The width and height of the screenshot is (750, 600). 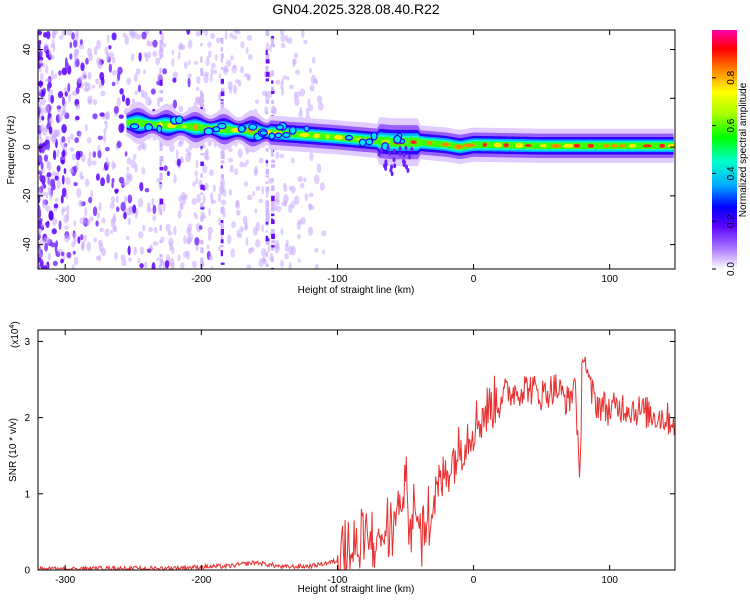 What do you see at coordinates (731, 269) in the screenshot?
I see `colorbar-tick-label: 0.0` at bounding box center [731, 269].